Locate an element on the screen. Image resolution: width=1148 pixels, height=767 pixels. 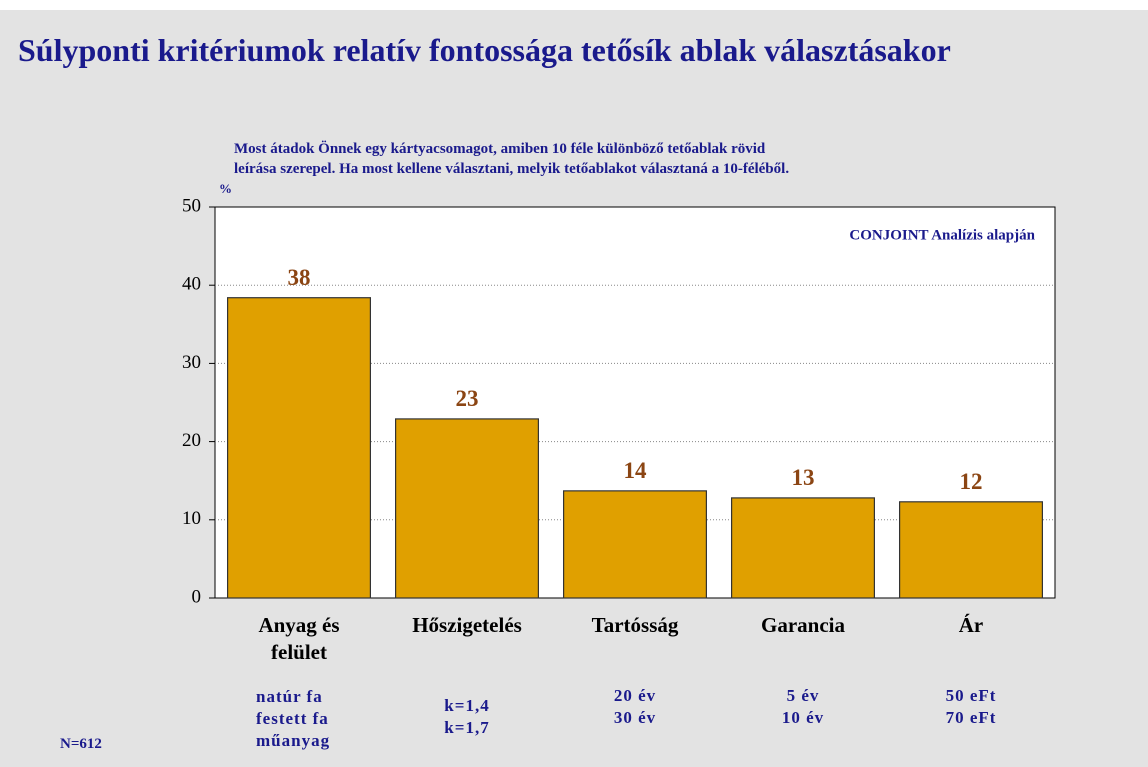
level-label: festett fa is located at coordinates (292, 718).